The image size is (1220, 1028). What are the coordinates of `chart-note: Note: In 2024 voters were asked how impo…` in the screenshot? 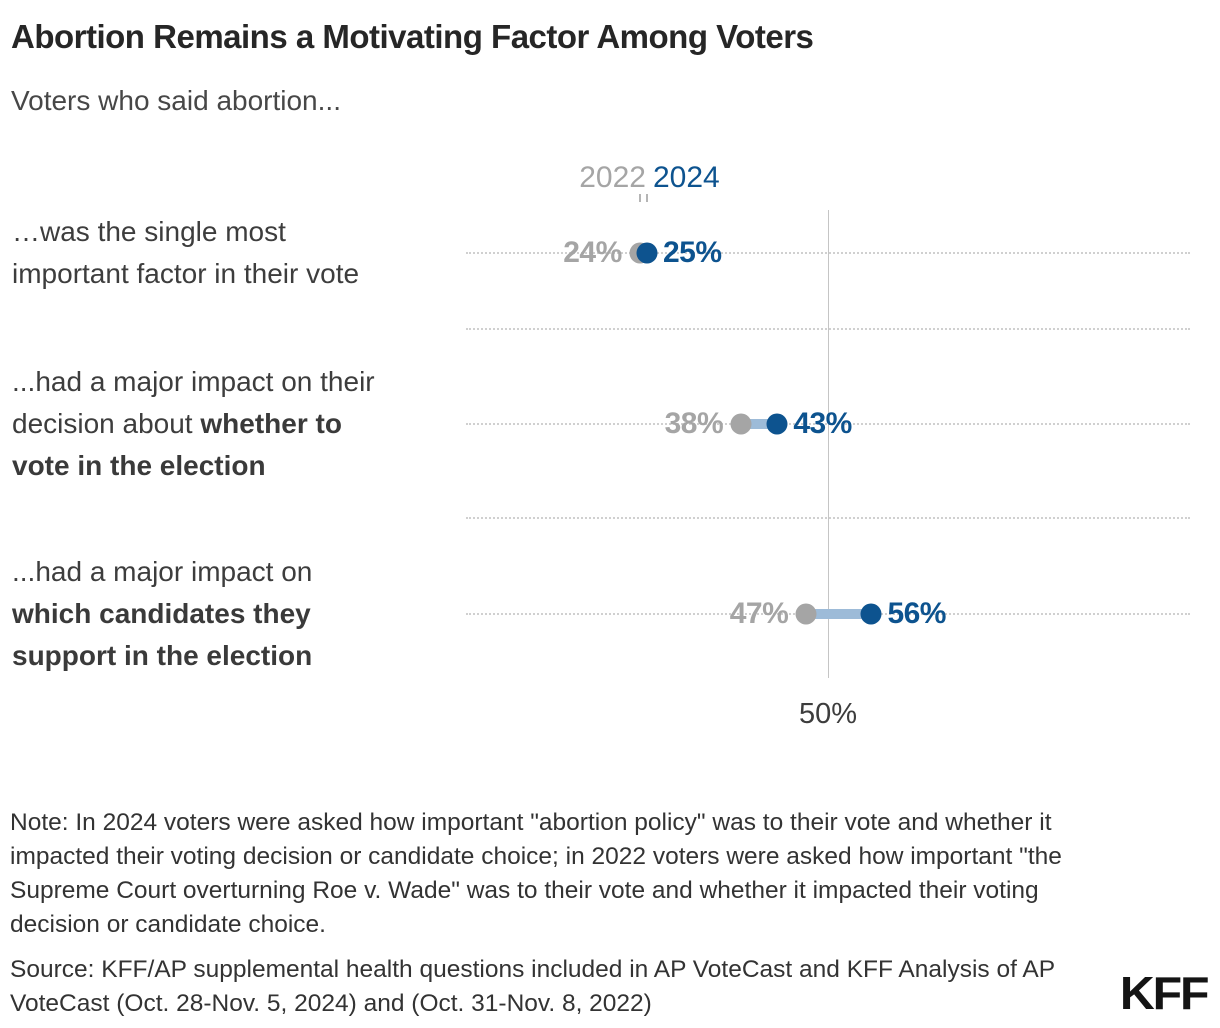 It's located at (536, 873).